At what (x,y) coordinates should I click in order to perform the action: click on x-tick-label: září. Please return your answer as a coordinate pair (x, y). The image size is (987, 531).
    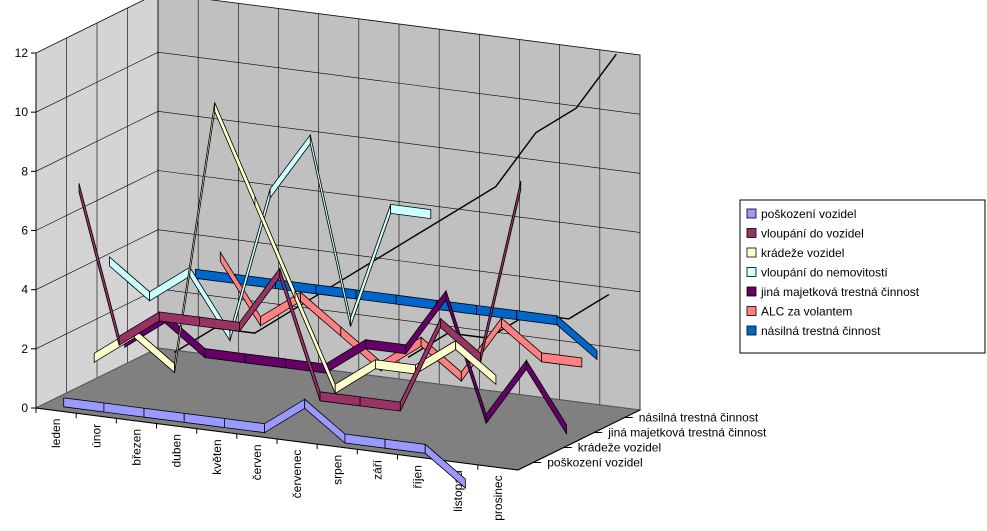
    Looking at the image, I should click on (377, 469).